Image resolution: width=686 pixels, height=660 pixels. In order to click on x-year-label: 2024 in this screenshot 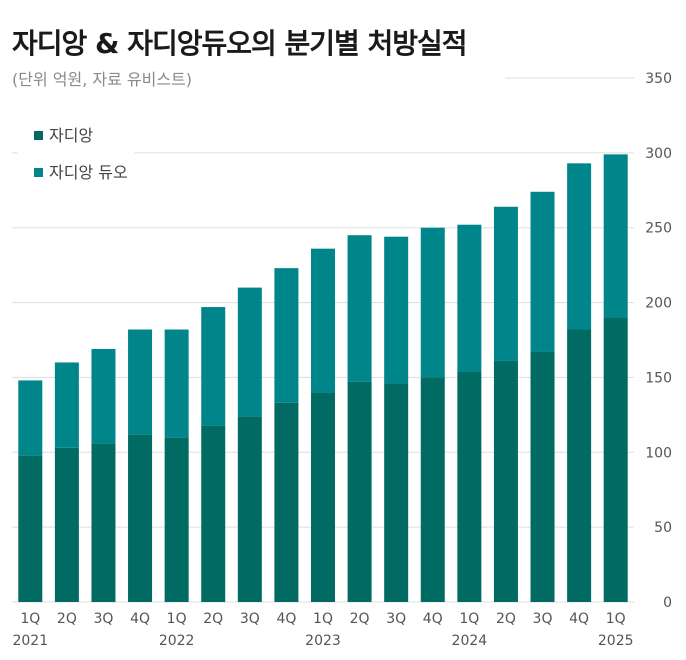, I will do `click(470, 641)`.